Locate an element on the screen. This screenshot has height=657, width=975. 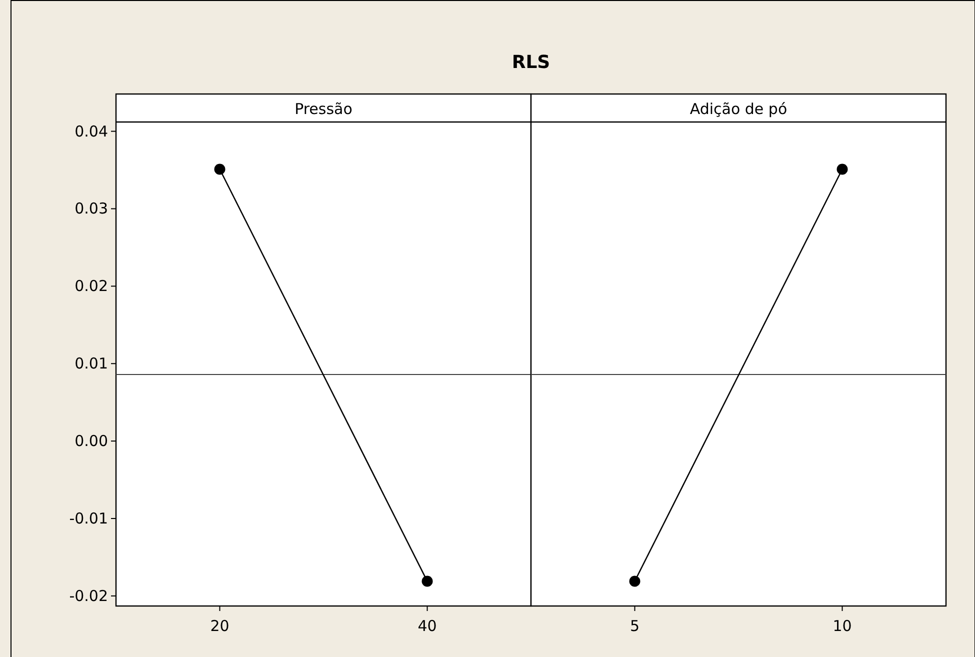
y-tick-label: 0.04 is located at coordinates (91, 131).